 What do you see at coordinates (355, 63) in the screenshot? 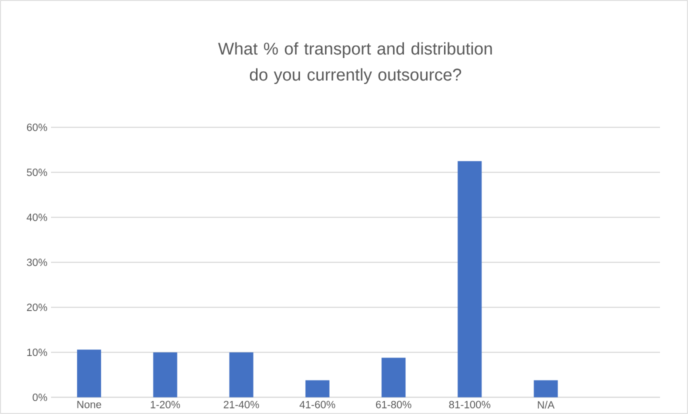
I see `chart-title: What % of transport and distribution do you currently outsource?` at bounding box center [355, 63].